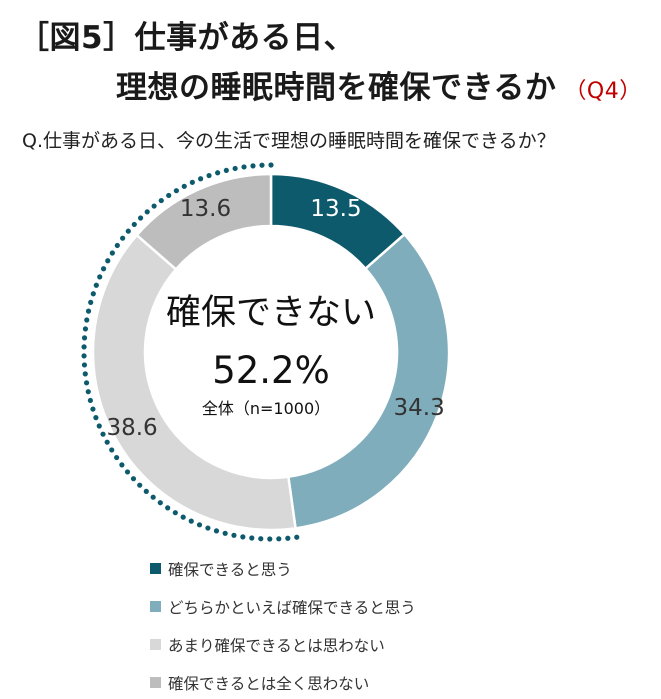 The width and height of the screenshot is (661, 699). I want to click on legend-item-4: 確保できるとは全く思わない, so click(259, 683).